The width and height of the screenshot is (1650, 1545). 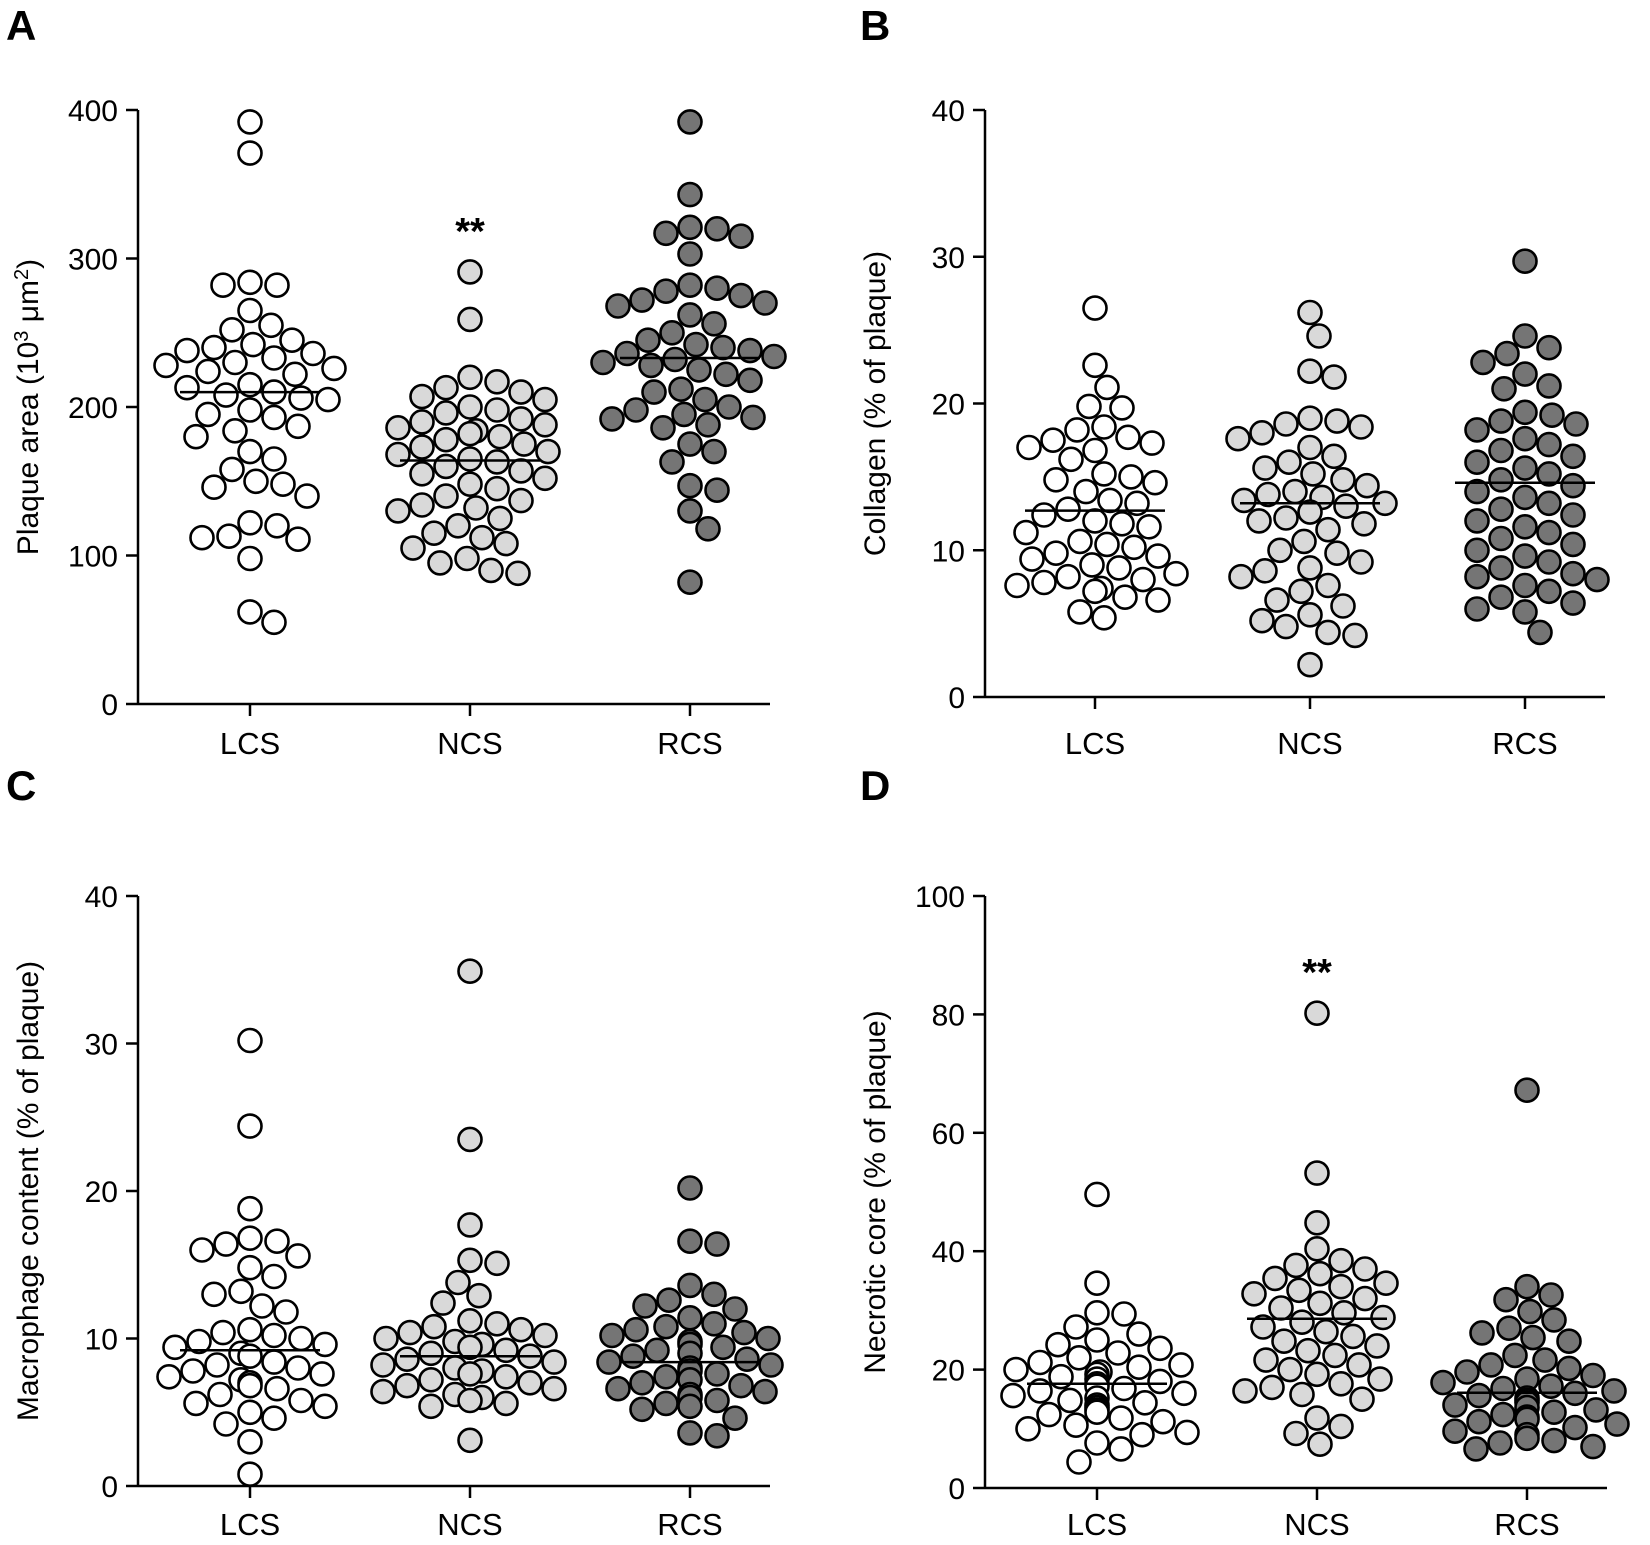 I want to click on y-axis-title: Necrotic core (% of plaque), so click(x=875, y=1192).